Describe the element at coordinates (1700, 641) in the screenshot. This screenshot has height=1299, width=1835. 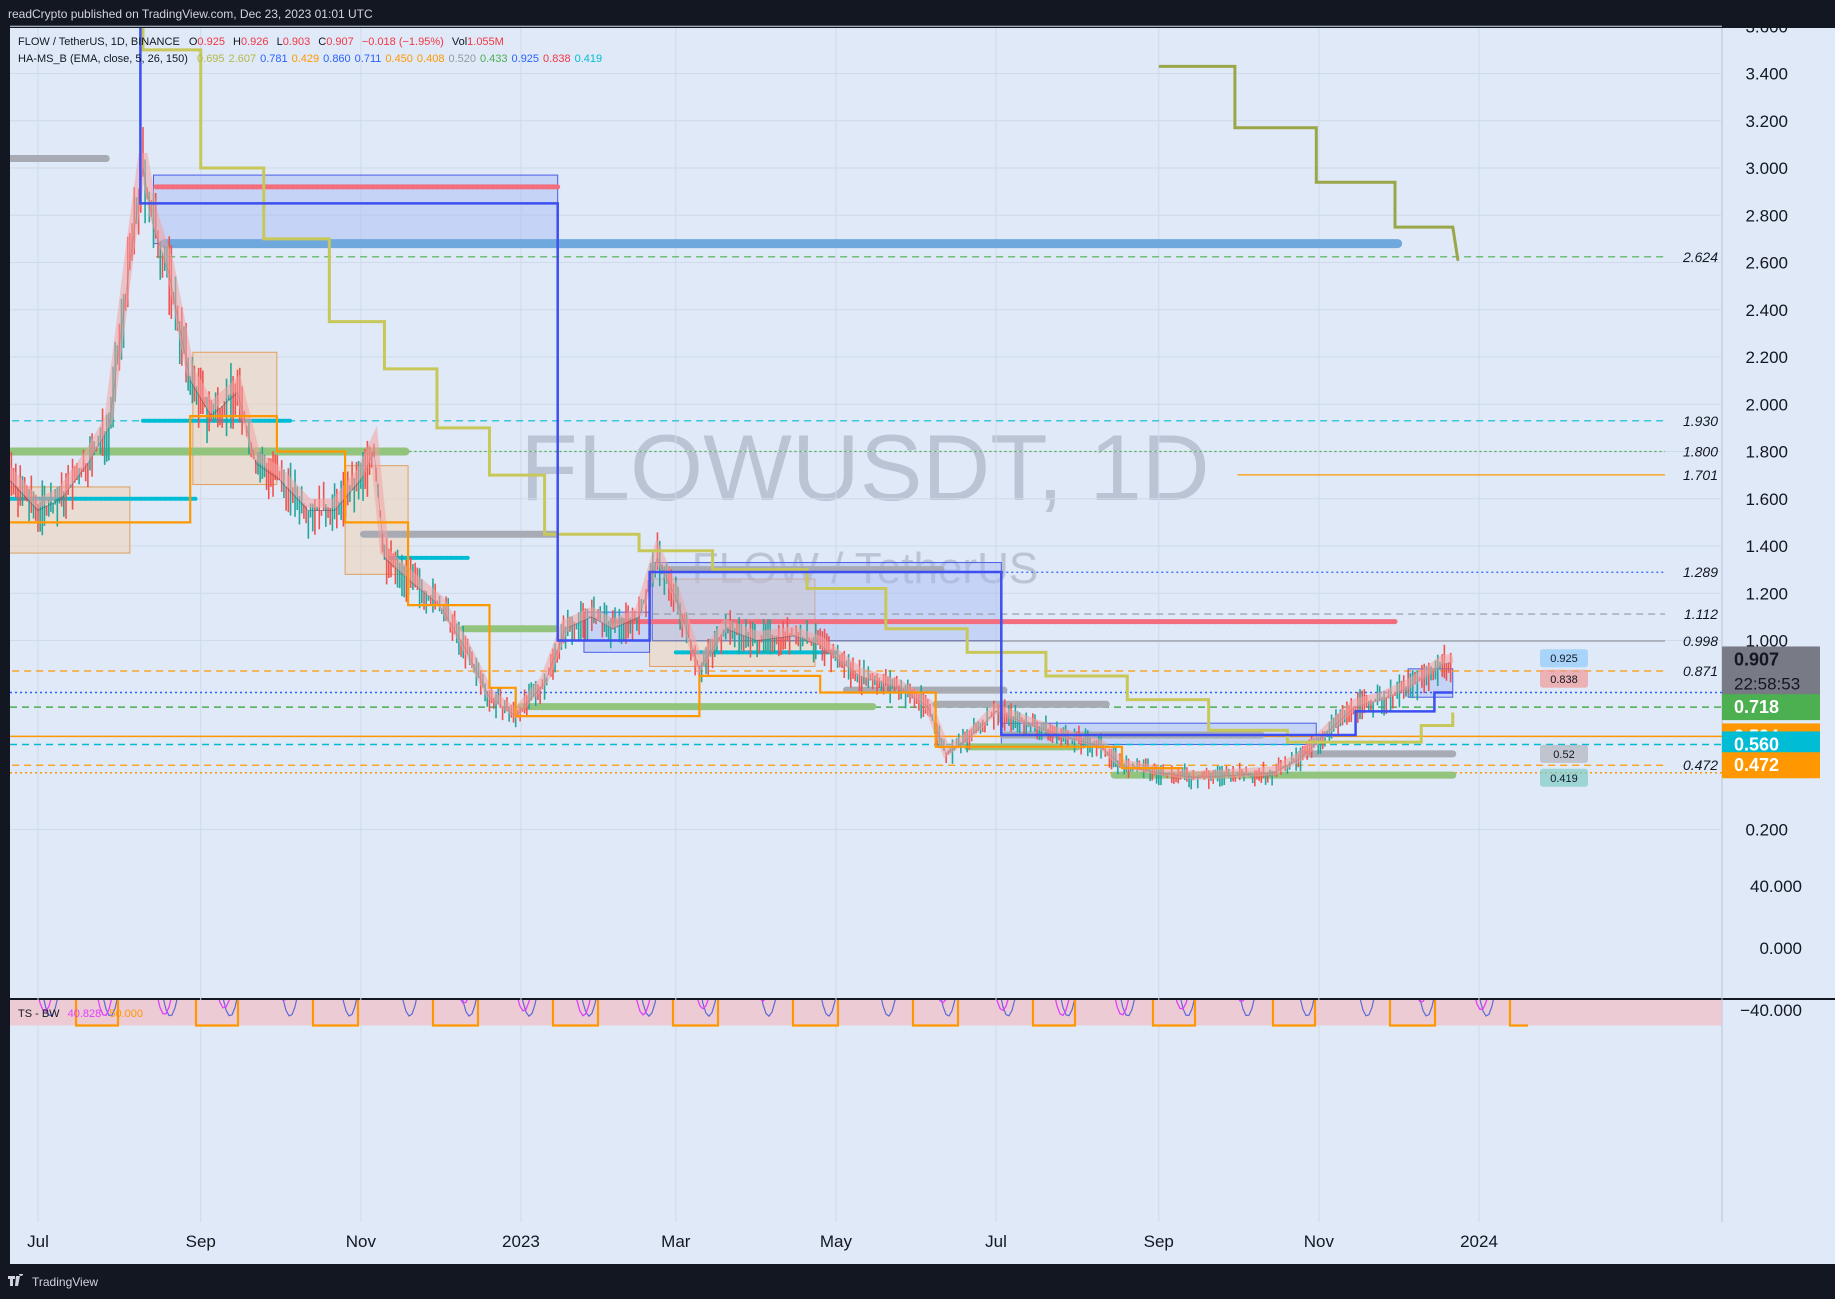
I see `level-label: 0.998` at that location.